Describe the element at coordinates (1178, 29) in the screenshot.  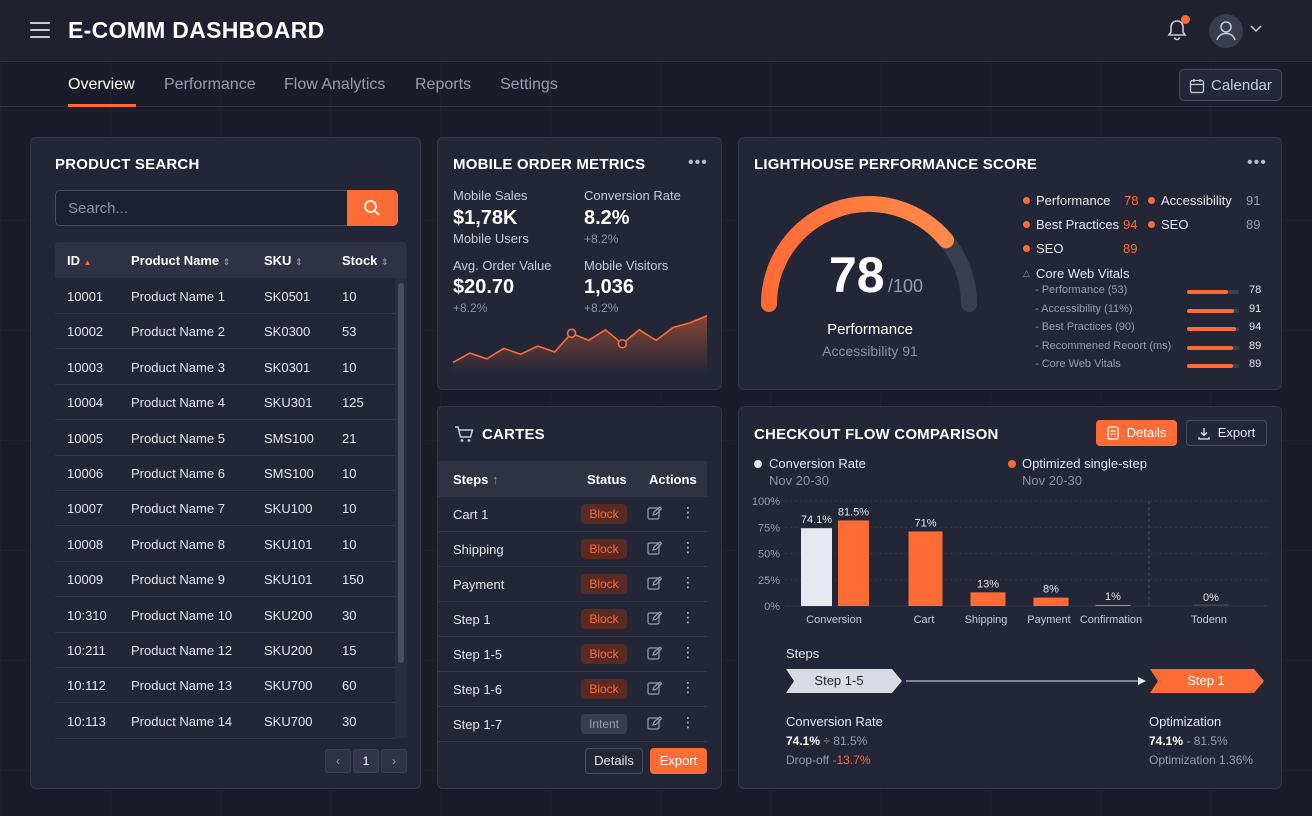
I see `bell-icon` at that location.